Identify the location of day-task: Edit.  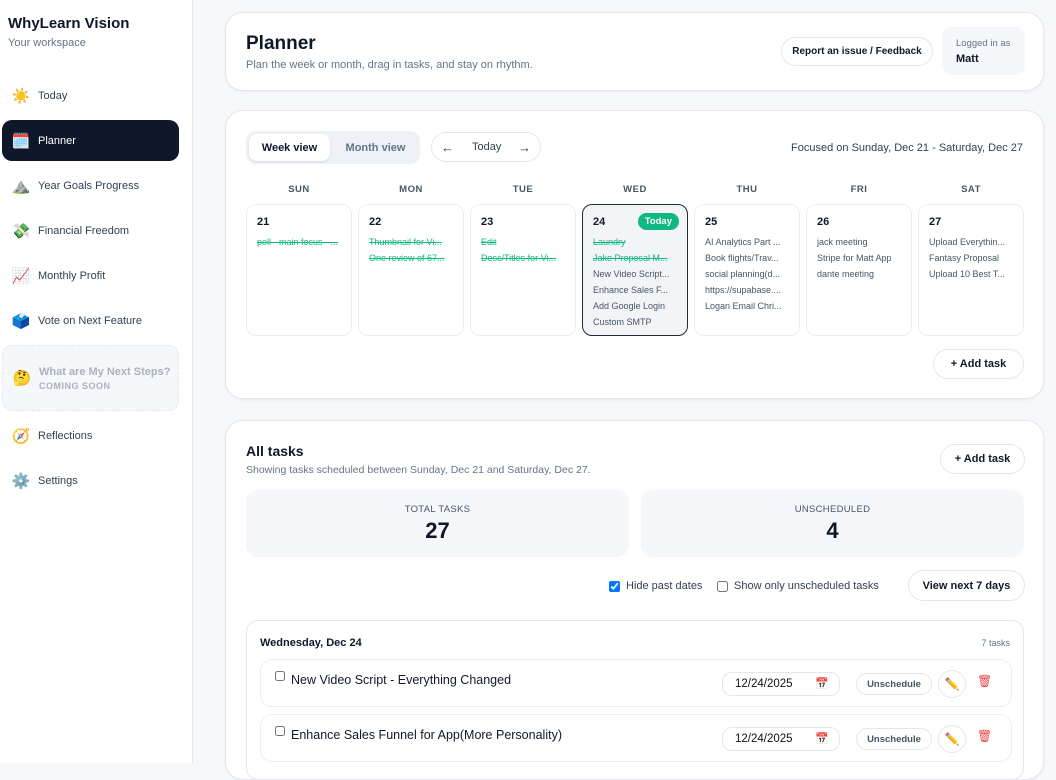
(489, 242).